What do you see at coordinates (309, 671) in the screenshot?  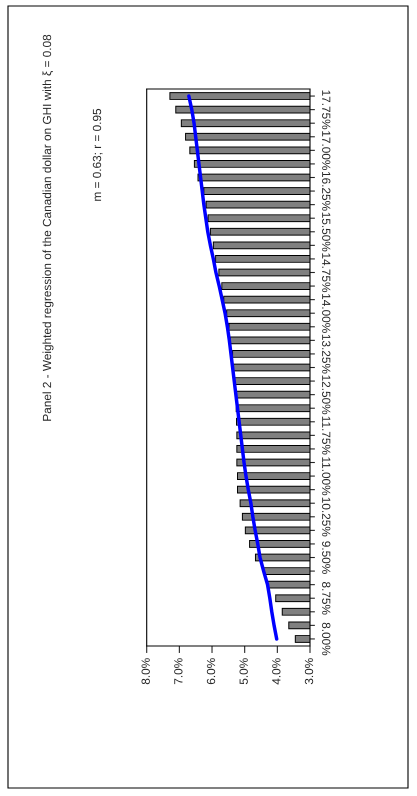 I see `x-tick-label: 3.0%` at bounding box center [309, 671].